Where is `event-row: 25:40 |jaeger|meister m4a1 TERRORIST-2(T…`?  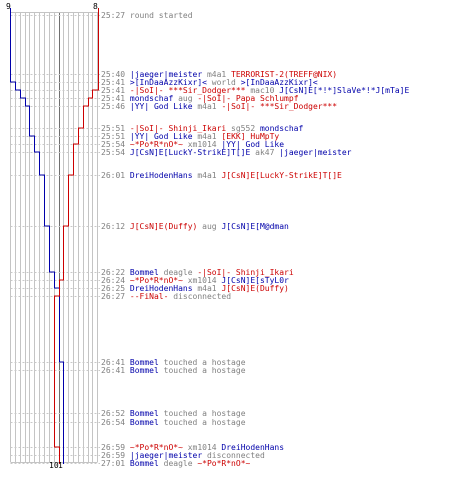
event-row: 25:40 |jaeger|meister m4a1 TERRORIST-2(T… is located at coordinates (219, 75).